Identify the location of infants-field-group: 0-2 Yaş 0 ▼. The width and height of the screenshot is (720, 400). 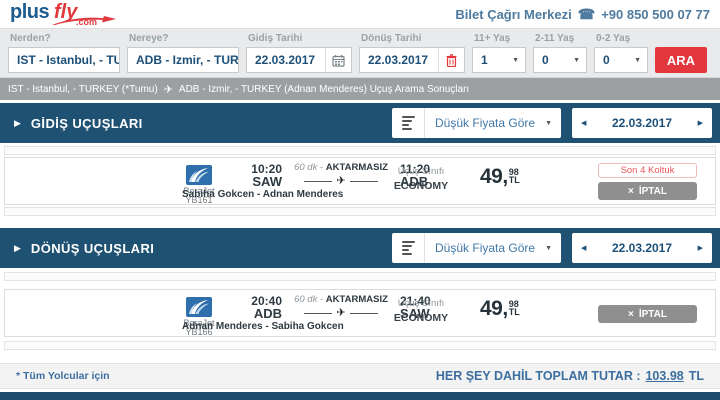
(621, 53).